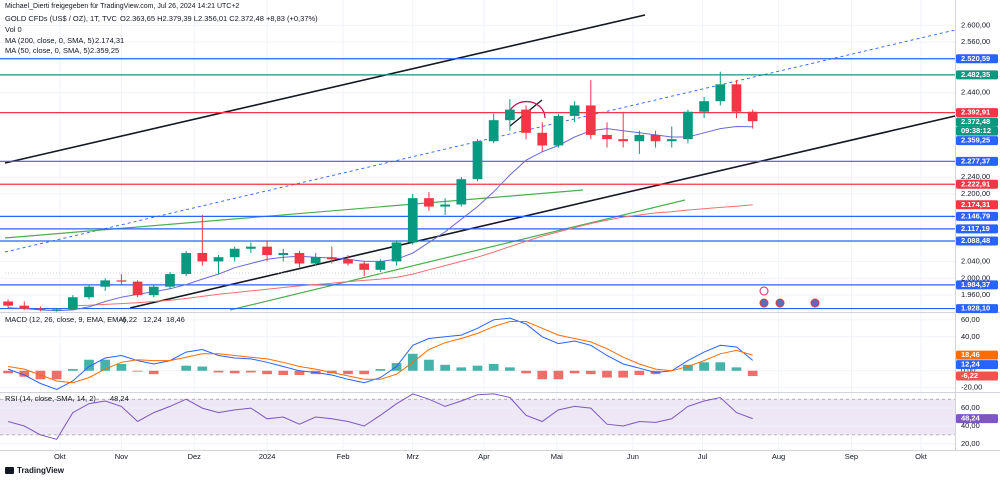 This screenshot has height=481, width=1000. What do you see at coordinates (484, 456) in the screenshot?
I see `x-tick-label: Apr` at bounding box center [484, 456].